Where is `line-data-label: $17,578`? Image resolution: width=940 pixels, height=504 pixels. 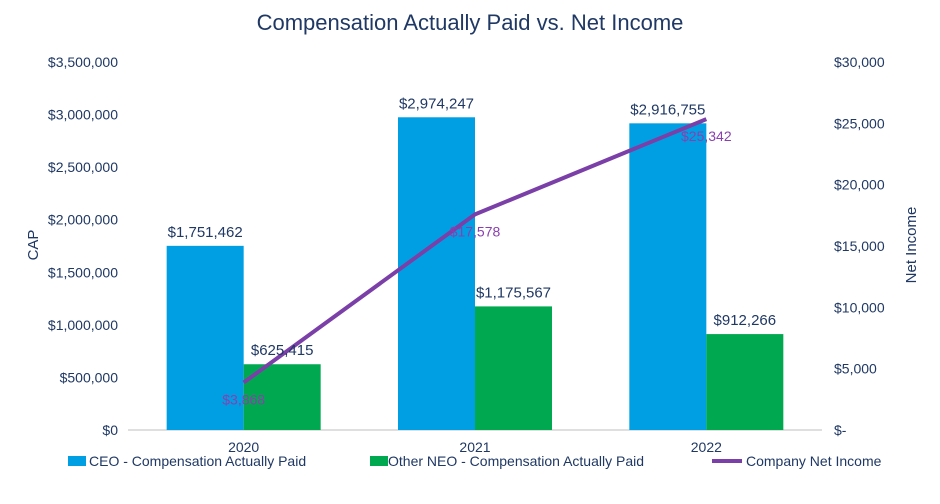 line-data-label: $17,578 is located at coordinates (475, 231).